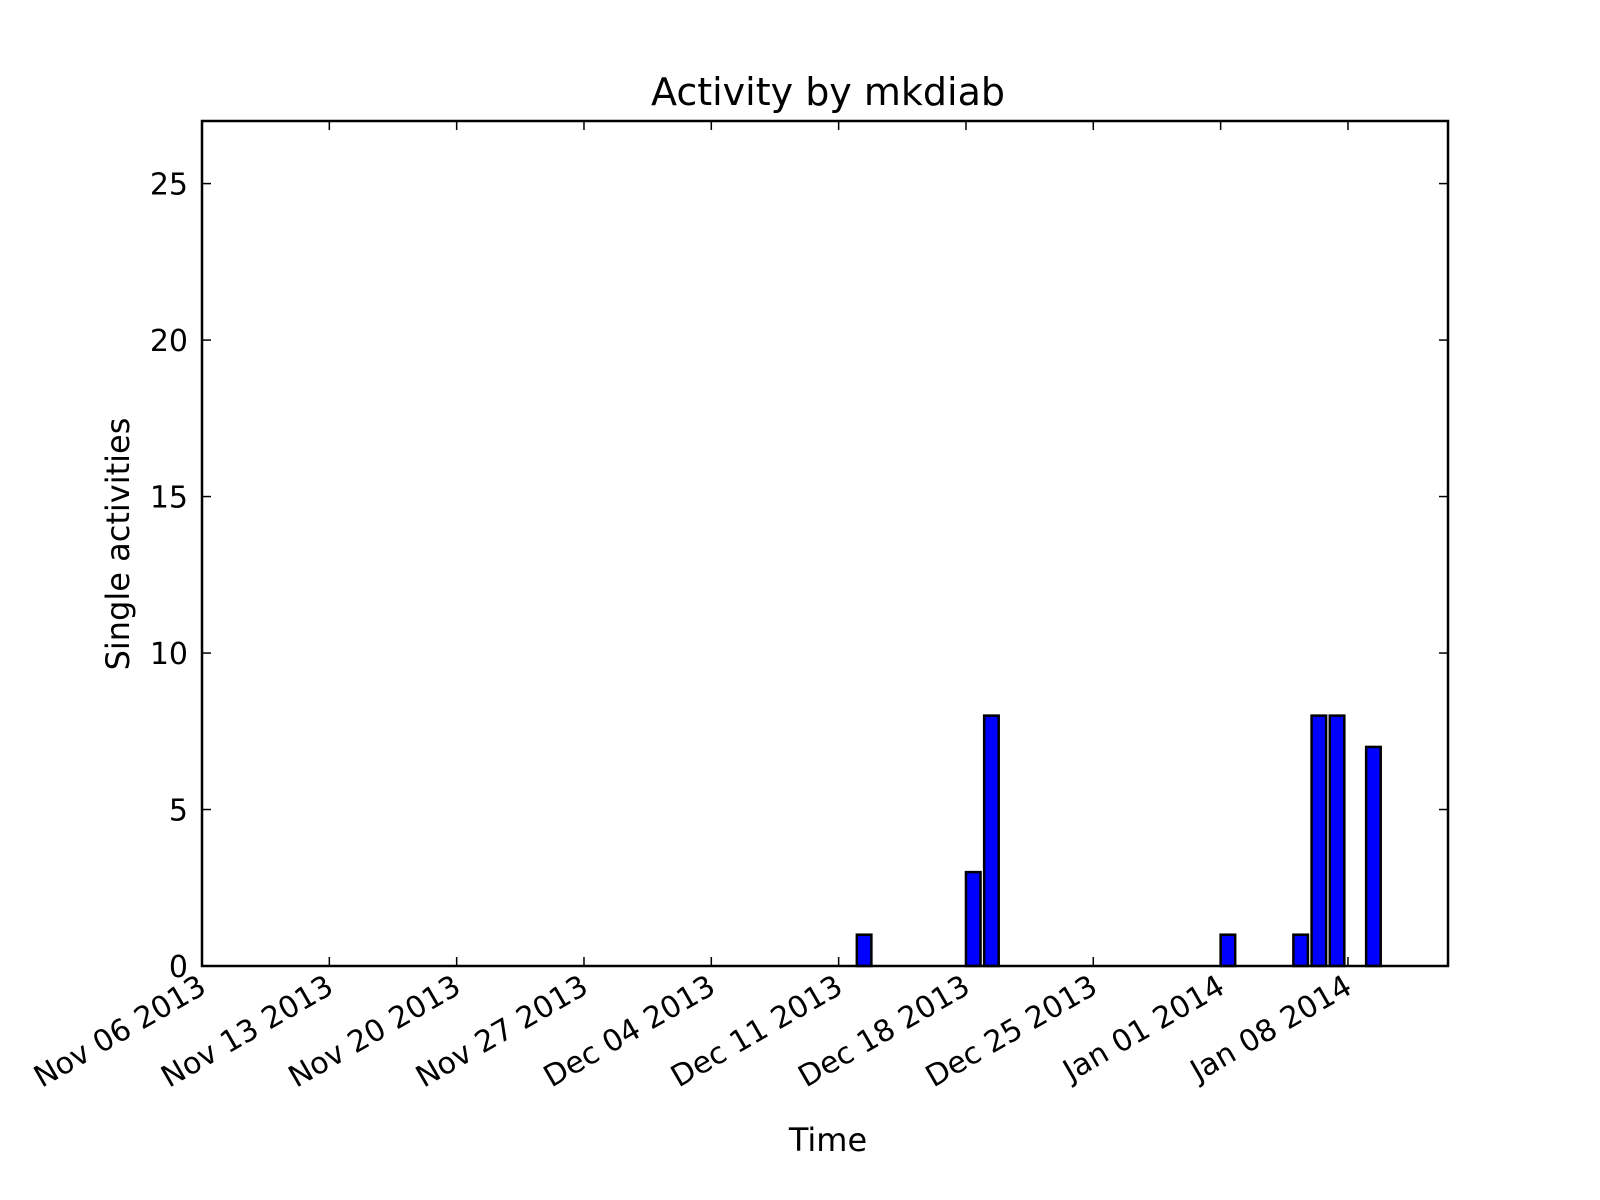  What do you see at coordinates (1118, 841) in the screenshot?
I see `bars` at bounding box center [1118, 841].